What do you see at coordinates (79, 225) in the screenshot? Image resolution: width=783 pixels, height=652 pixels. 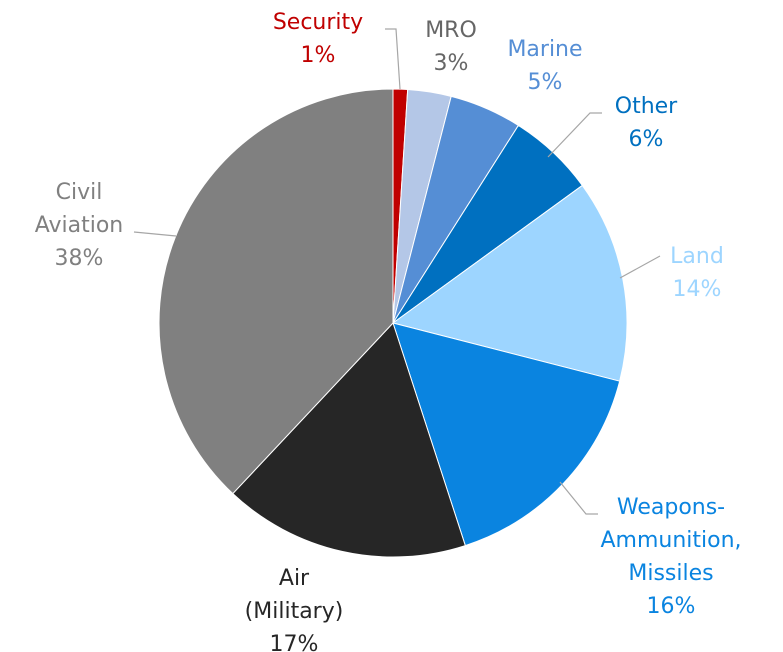 I see `slice-label: Civil Aviation 38%` at bounding box center [79, 225].